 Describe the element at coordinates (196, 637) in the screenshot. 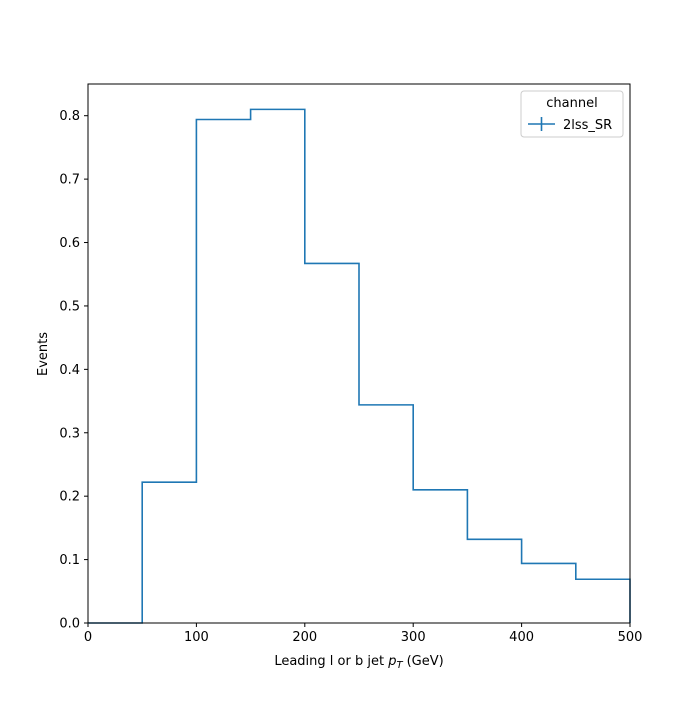

I see `x-tick-label: 100` at that location.